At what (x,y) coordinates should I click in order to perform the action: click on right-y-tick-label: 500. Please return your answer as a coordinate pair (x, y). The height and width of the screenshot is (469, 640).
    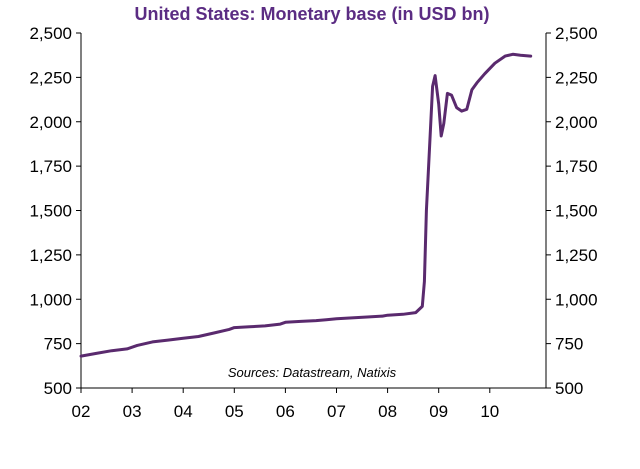
    Looking at the image, I should click on (569, 388).